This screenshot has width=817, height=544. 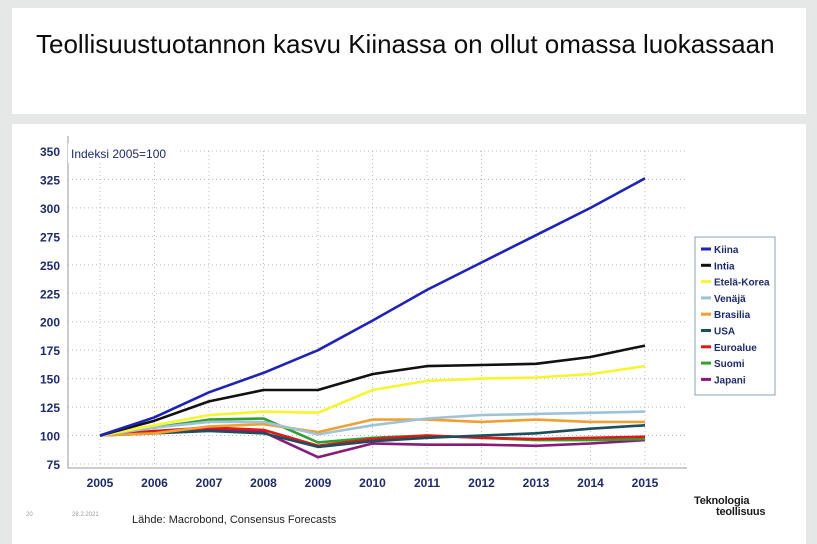 What do you see at coordinates (730, 380) in the screenshot?
I see `legend-label: Japani` at bounding box center [730, 380].